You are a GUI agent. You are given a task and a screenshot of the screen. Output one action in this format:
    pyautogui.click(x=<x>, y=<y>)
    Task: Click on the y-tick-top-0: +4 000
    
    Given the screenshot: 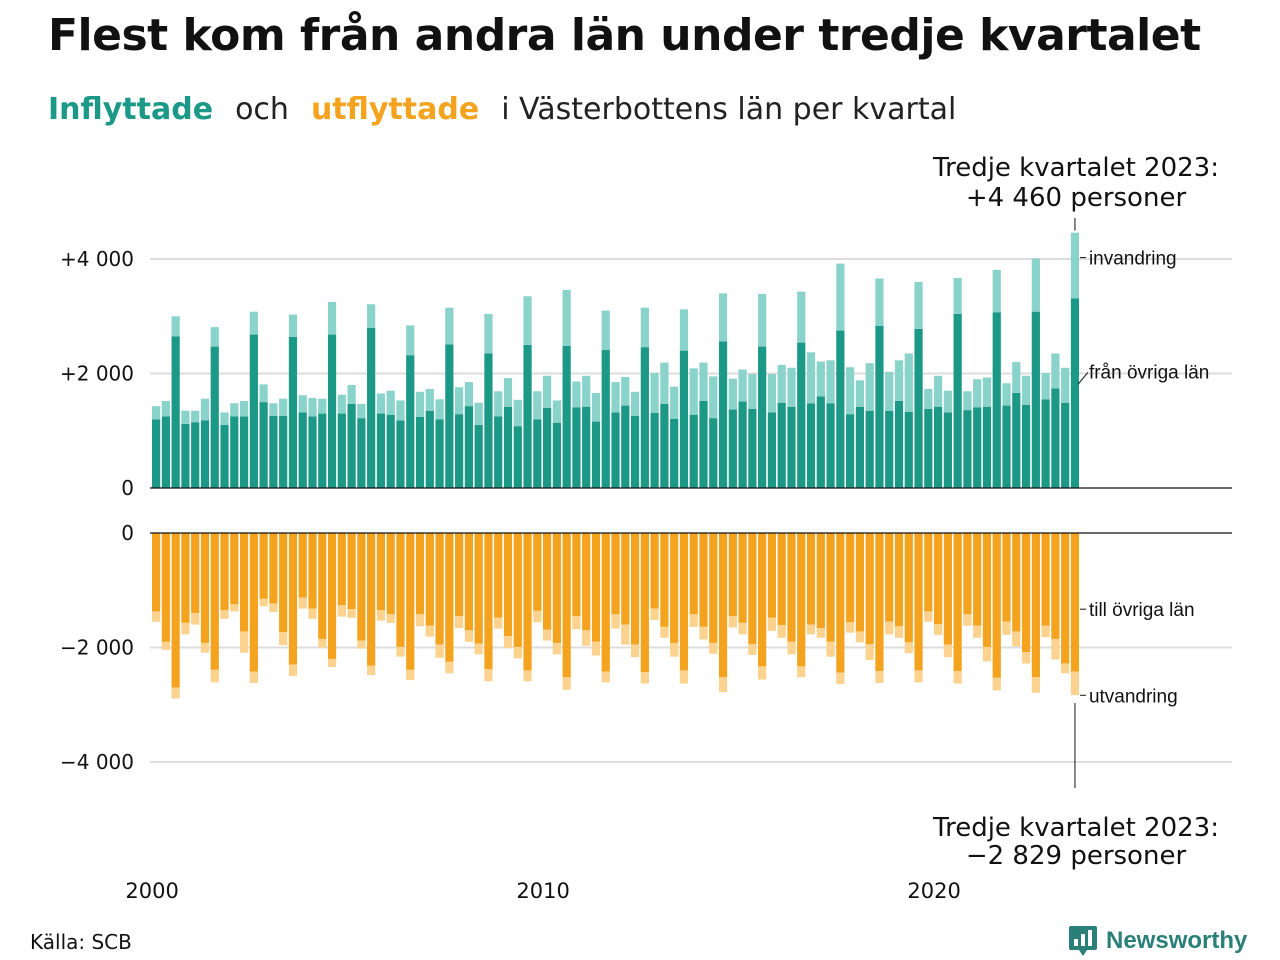 What is the action you would take?
    pyautogui.click(x=97, y=259)
    